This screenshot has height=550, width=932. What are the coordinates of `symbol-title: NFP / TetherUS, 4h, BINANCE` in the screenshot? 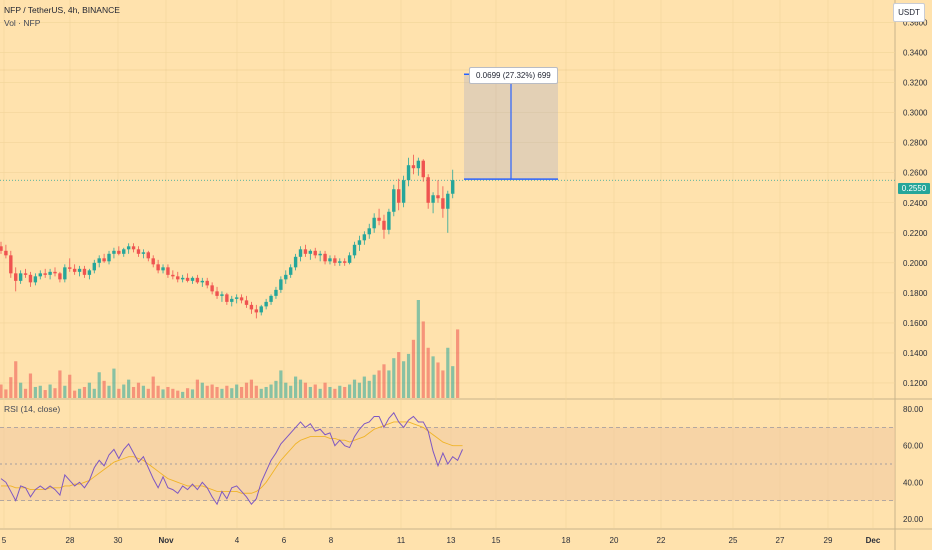 It's located at (62, 10).